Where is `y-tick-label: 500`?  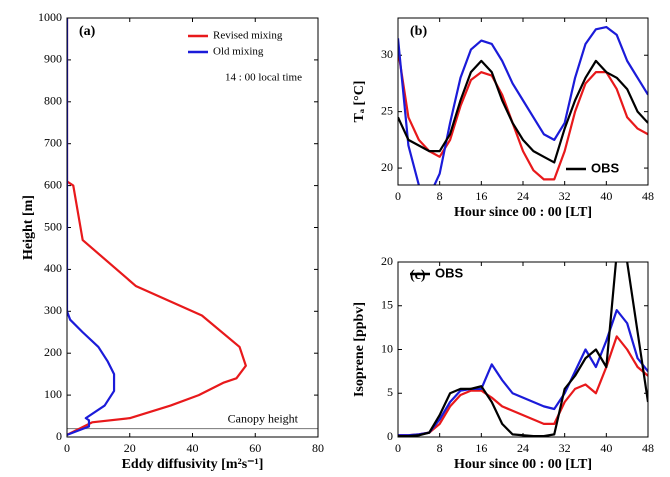 y-tick-label: 500 is located at coordinates (53, 226).